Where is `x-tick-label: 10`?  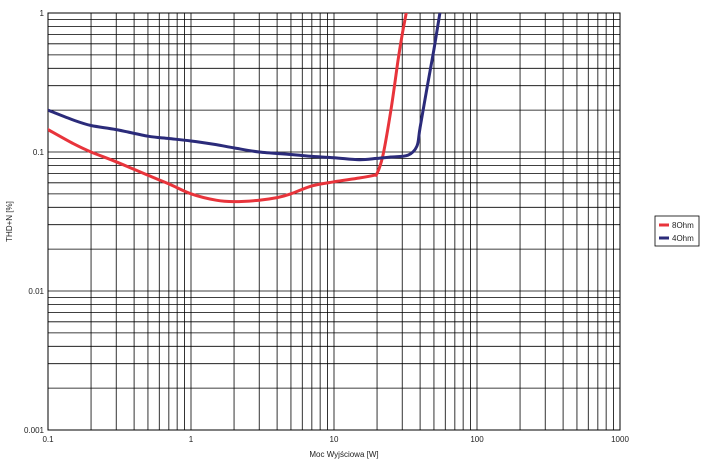
x-tick-label: 10 is located at coordinates (334, 439).